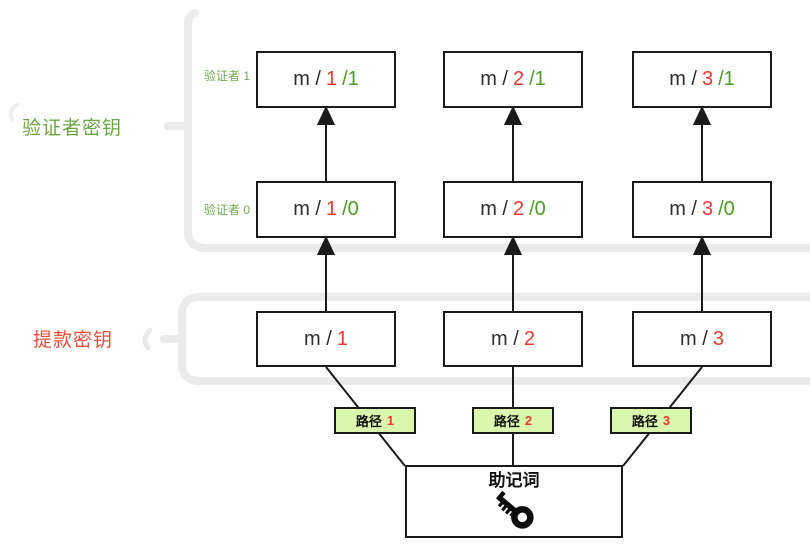 This screenshot has height=557, width=810. I want to click on path-chip-2: 路径 2, so click(513, 420).